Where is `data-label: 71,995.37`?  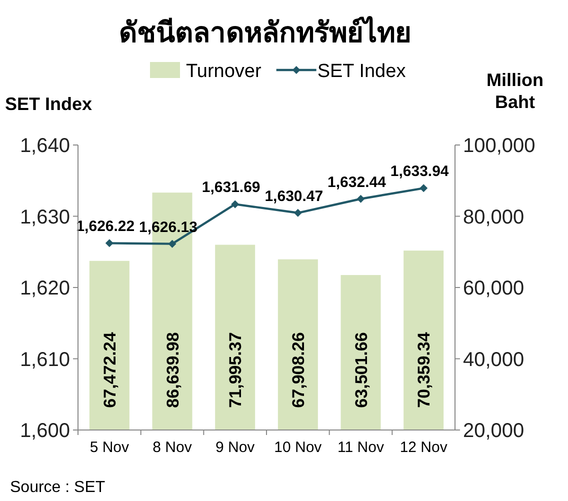
data-label: 71,995.37 is located at coordinates (236, 370).